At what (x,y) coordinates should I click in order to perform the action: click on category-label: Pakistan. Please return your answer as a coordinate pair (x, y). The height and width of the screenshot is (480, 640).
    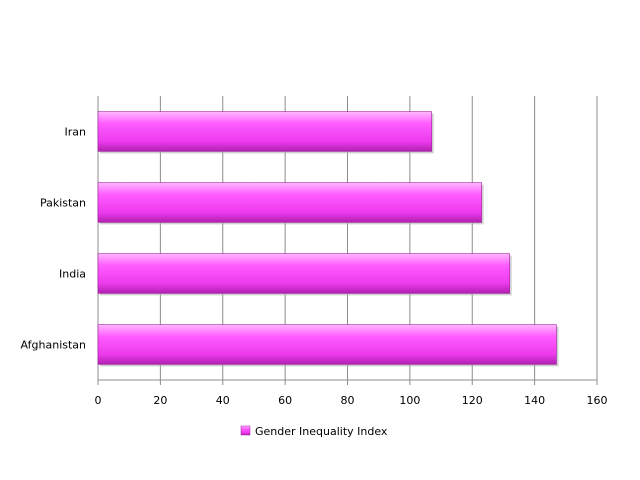
    Looking at the image, I should click on (63, 203).